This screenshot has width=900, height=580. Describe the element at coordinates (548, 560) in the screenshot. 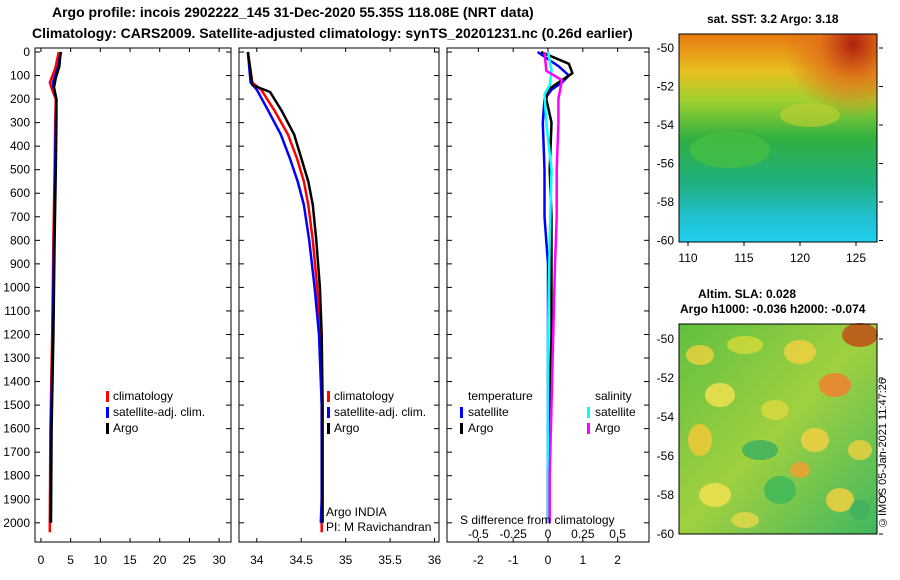

I see `x-tick-label: 0` at that location.